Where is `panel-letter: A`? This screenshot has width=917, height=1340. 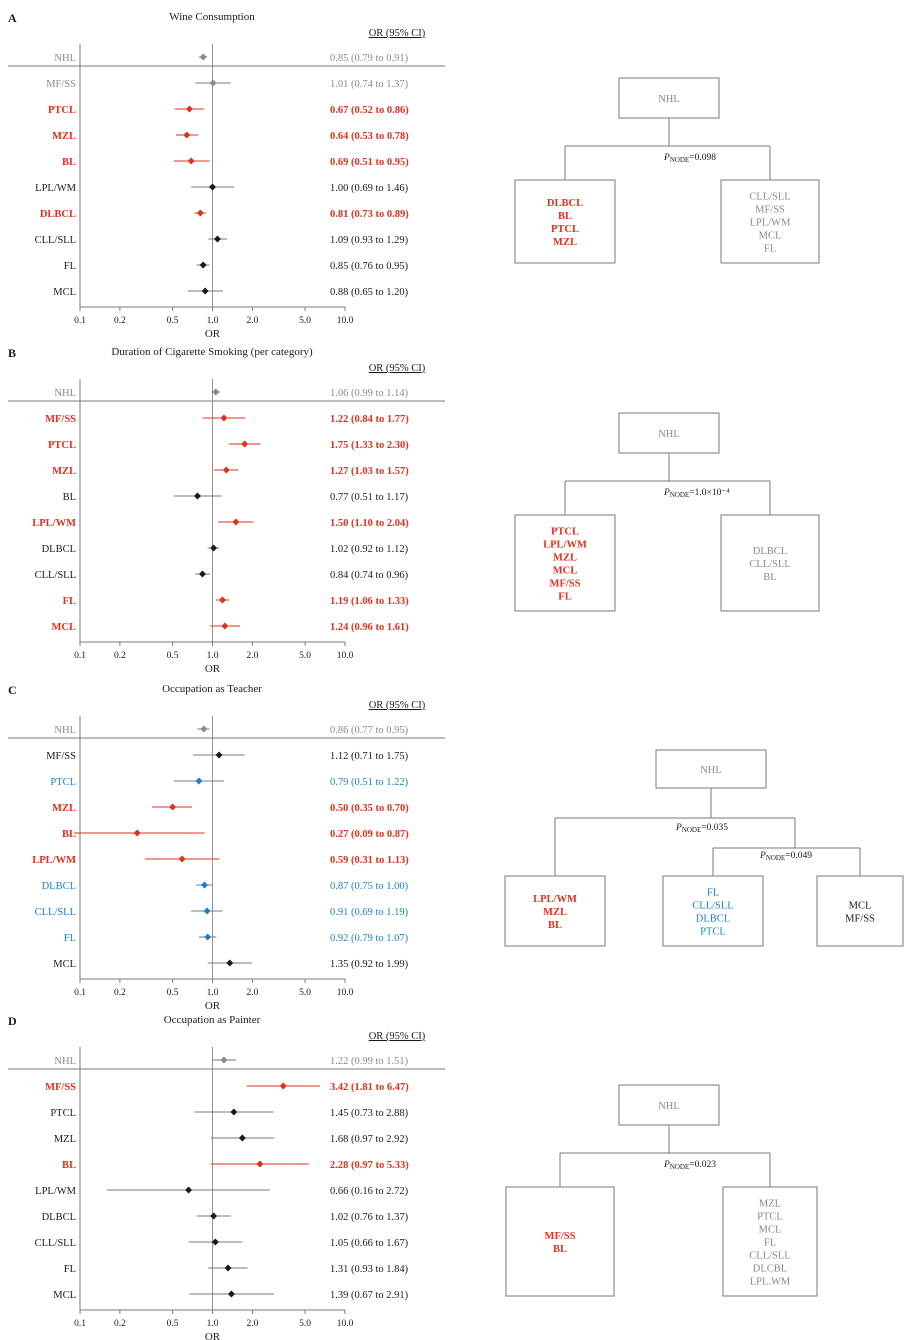
panel-letter: A is located at coordinates (12, 18).